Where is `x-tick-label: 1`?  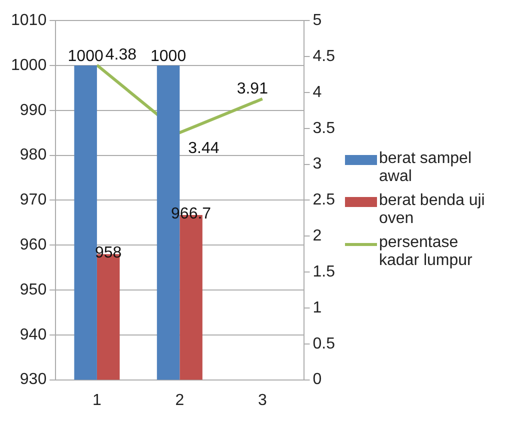
x-tick-label: 1 is located at coordinates (97, 400).